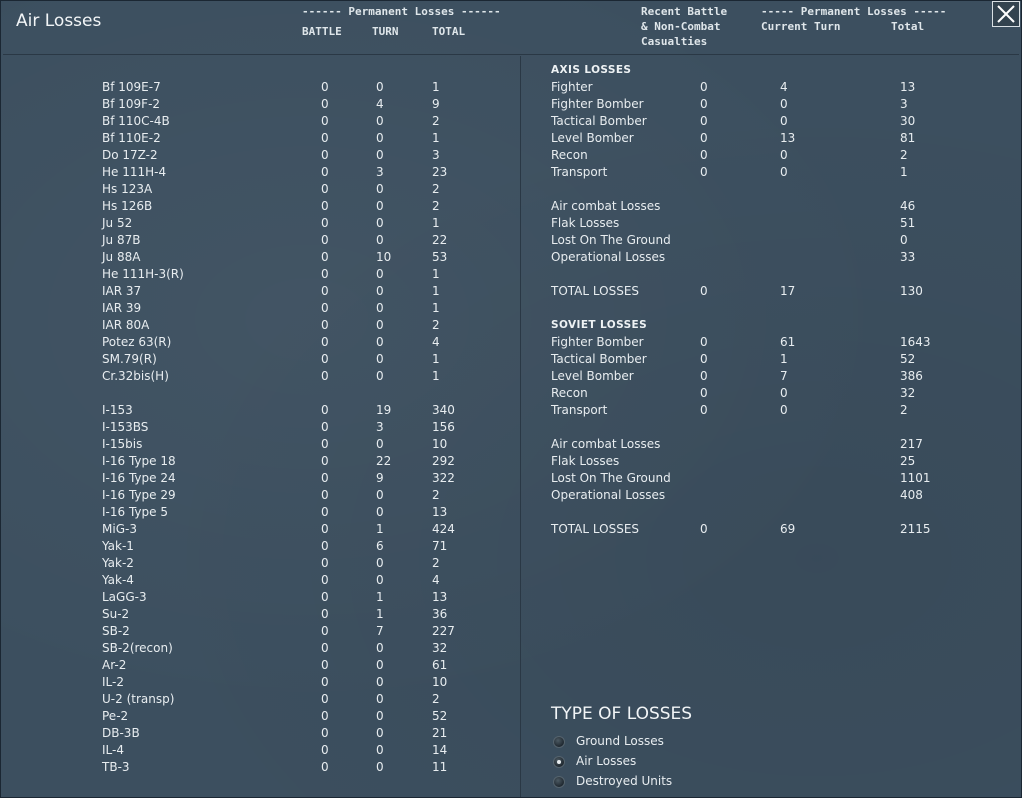 The width and height of the screenshot is (1022, 798). Describe the element at coordinates (611, 478) in the screenshot. I see `soviet-cause-label: Lost On The Ground` at that location.